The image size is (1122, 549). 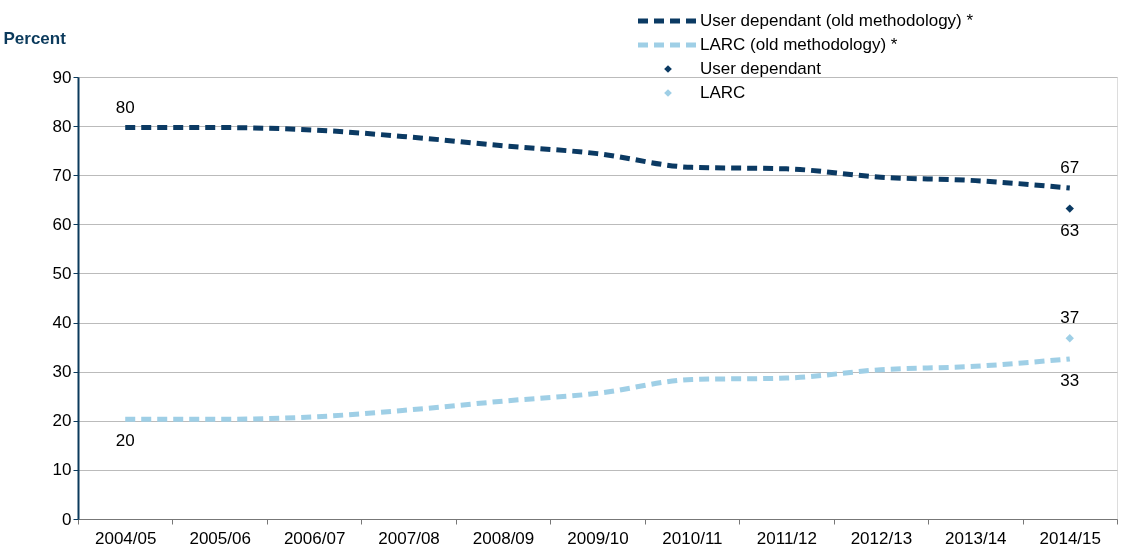 What do you see at coordinates (35, 38) in the screenshot?
I see `y-axis-title: Percent` at bounding box center [35, 38].